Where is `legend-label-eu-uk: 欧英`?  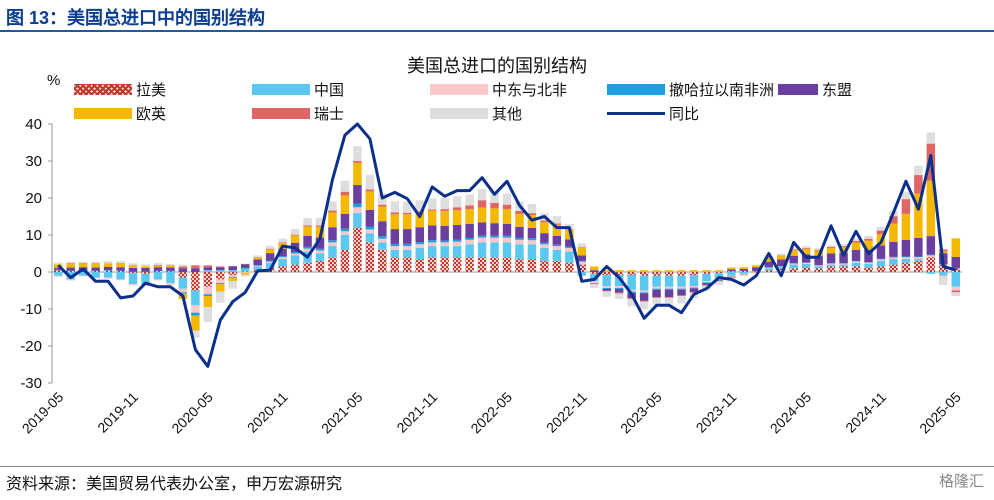
legend-label-eu-uk: 欧英 is located at coordinates (151, 114).